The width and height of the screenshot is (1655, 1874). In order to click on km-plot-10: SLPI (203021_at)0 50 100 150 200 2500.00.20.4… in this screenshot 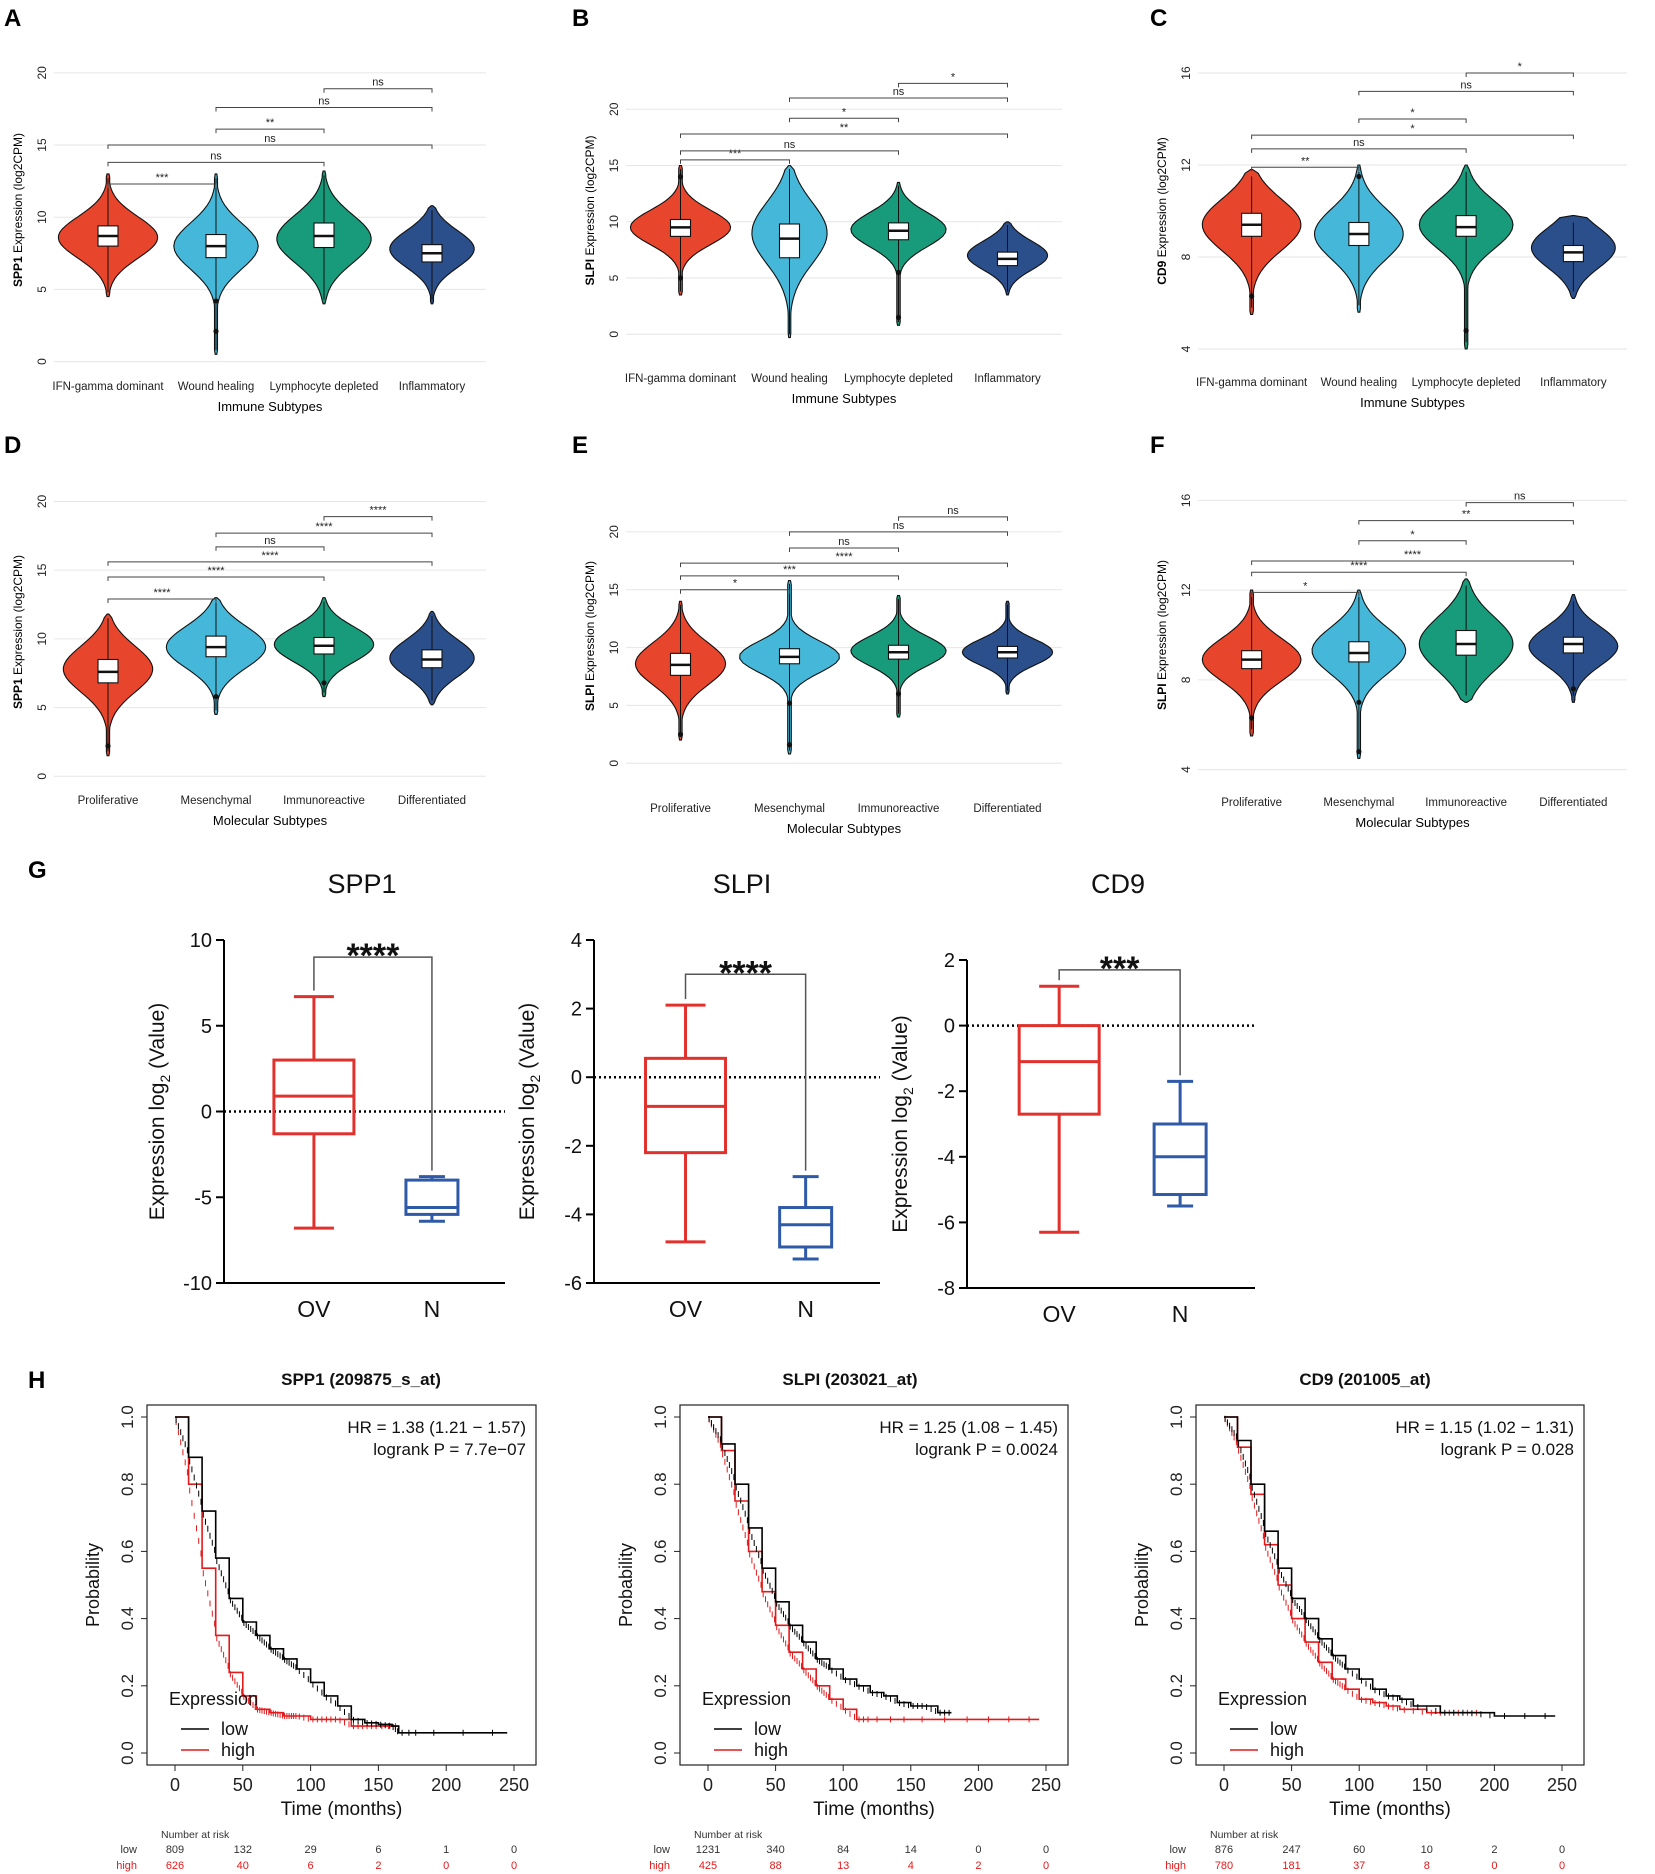, I will do `click(842, 1621)`.